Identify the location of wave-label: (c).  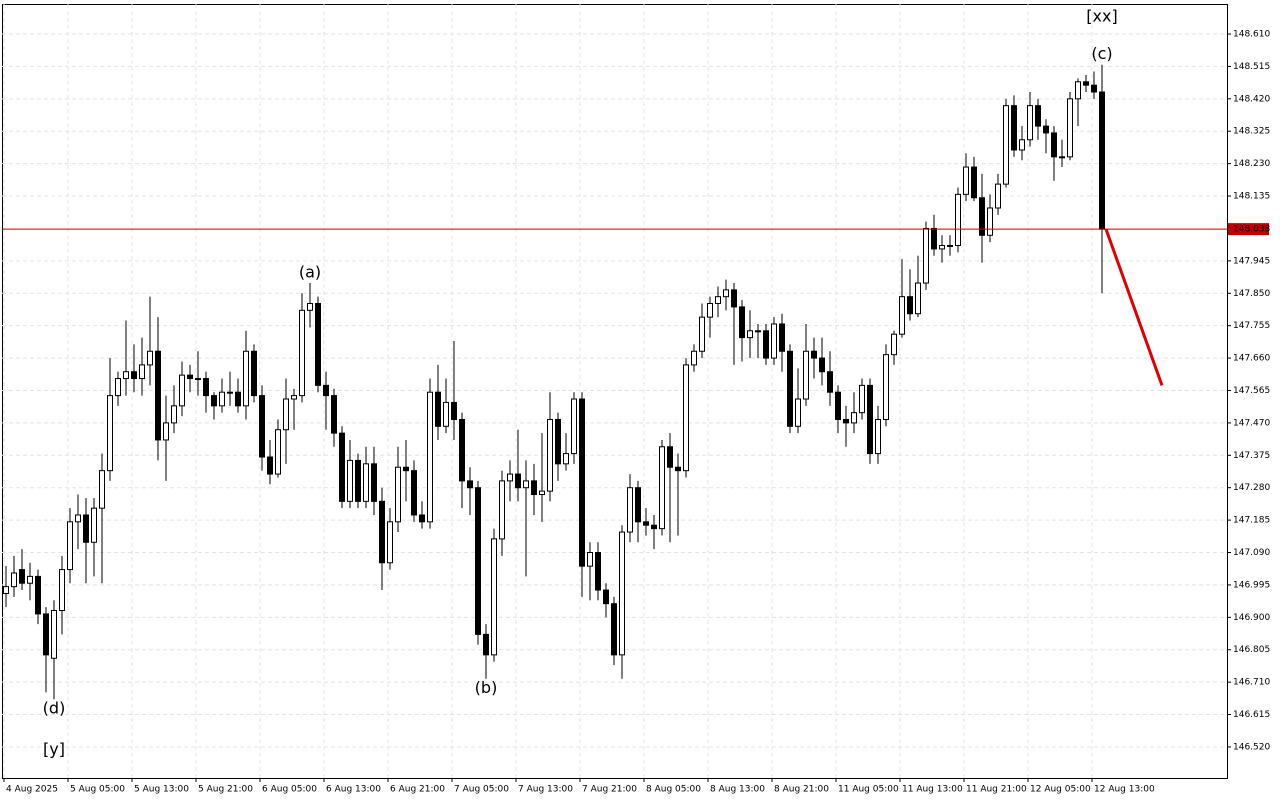
(1101, 53).